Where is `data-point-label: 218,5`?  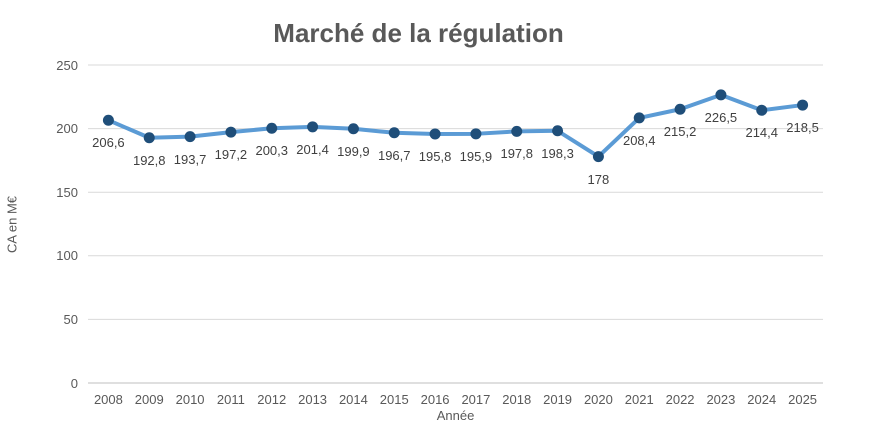 data-point-label: 218,5 is located at coordinates (802, 128).